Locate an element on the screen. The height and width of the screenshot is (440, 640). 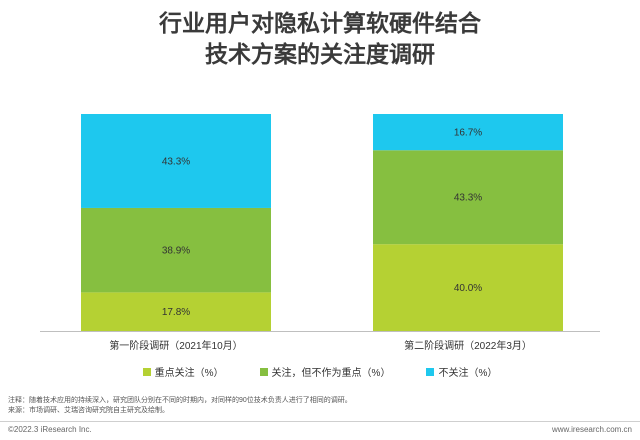
data-label-1-3: 43.3% is located at coordinates (176, 161).